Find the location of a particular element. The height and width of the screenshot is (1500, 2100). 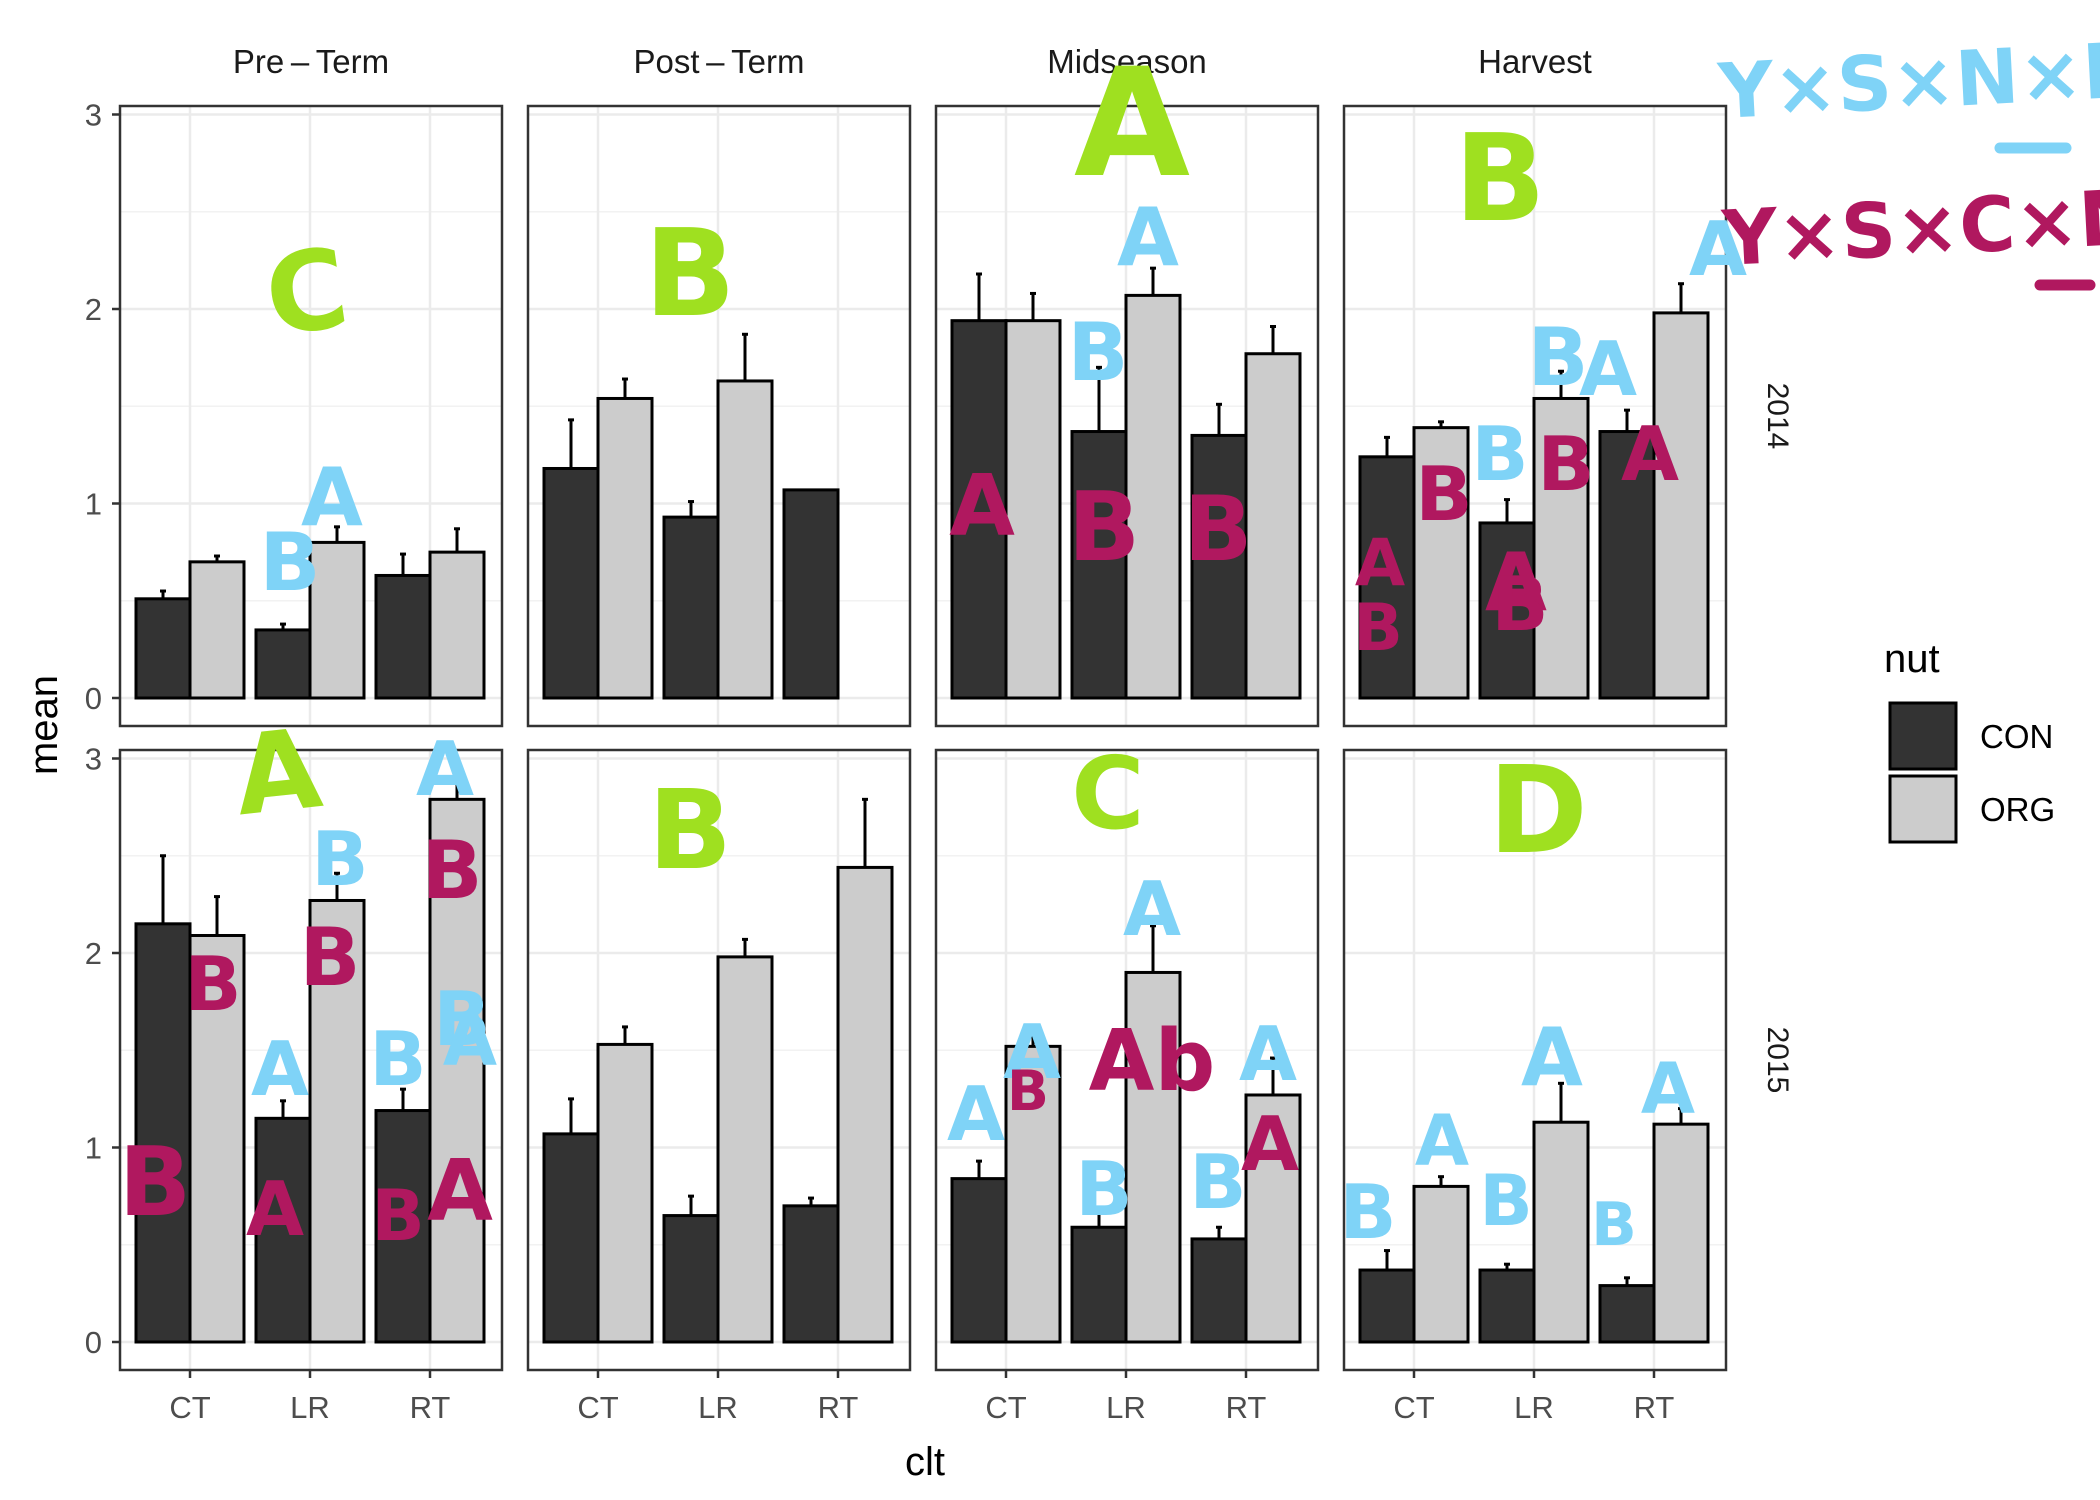

facet-col-label: Harvest is located at coordinates (1535, 61).